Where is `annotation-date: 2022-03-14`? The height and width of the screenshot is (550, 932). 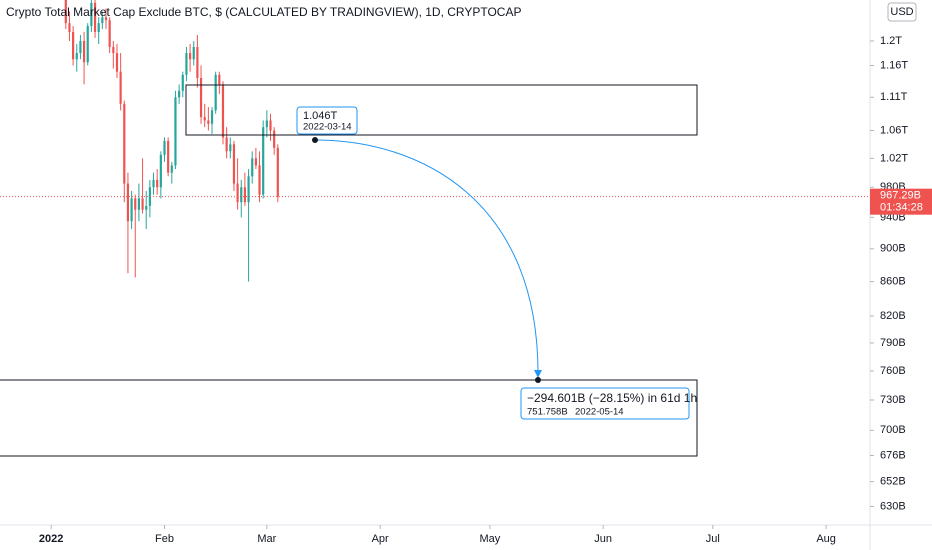
annotation-date: 2022-03-14 is located at coordinates (327, 127).